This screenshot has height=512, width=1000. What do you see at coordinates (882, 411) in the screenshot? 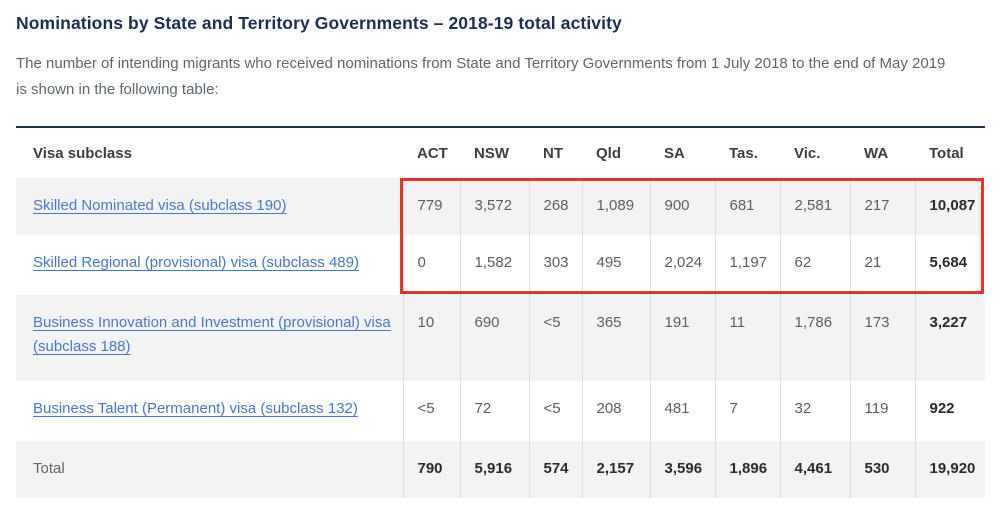
I see `value-cell: 119` at bounding box center [882, 411].